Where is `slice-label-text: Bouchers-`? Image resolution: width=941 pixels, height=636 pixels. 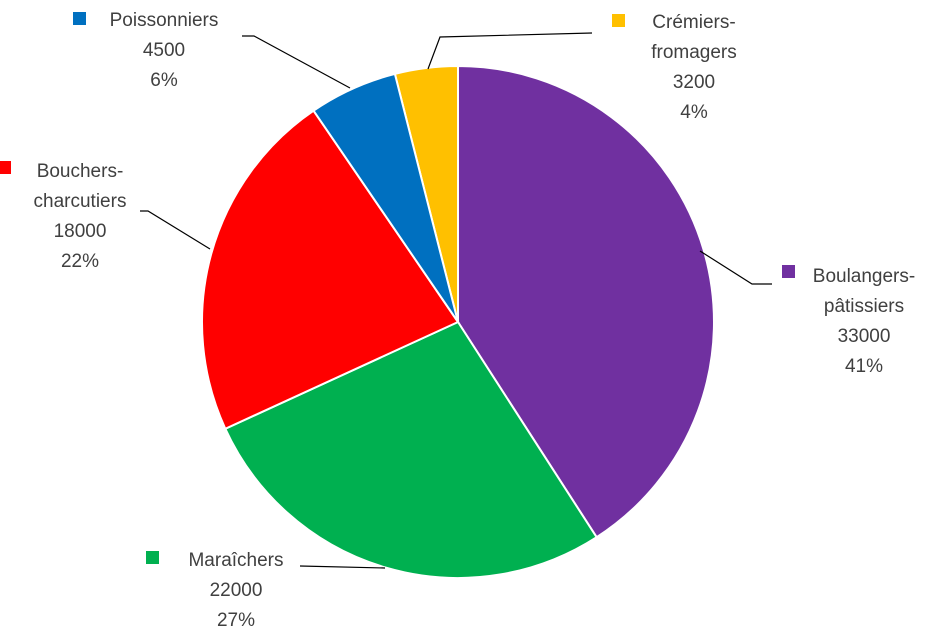 slice-label-text: Bouchers- is located at coordinates (80, 171).